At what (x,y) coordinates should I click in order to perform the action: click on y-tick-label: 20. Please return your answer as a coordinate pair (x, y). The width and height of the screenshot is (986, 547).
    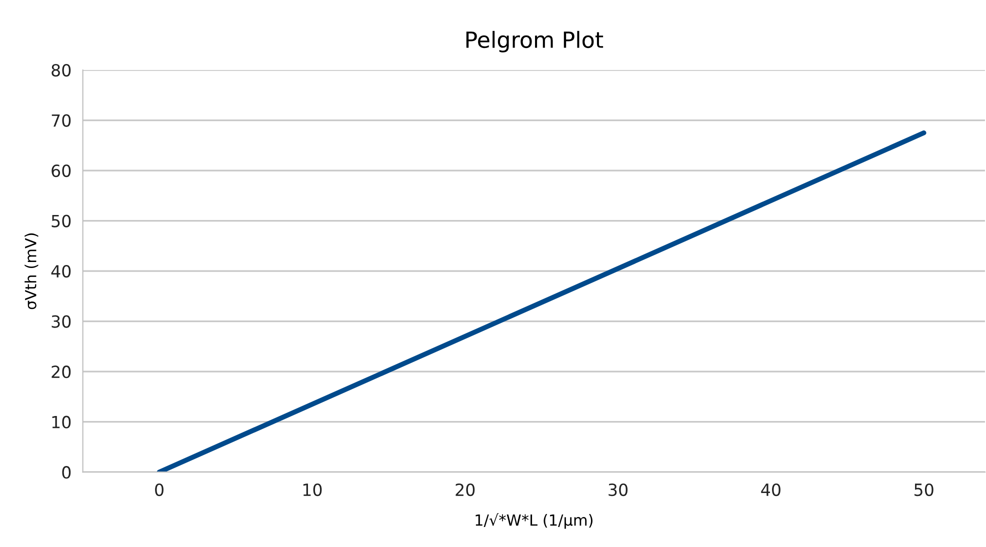
    Looking at the image, I should click on (61, 372).